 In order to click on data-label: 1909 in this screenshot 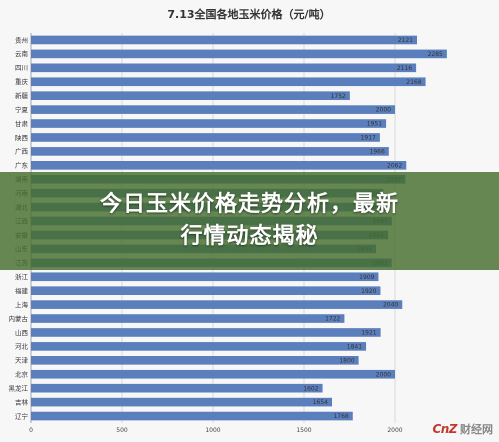, I will do `click(366, 277)`.